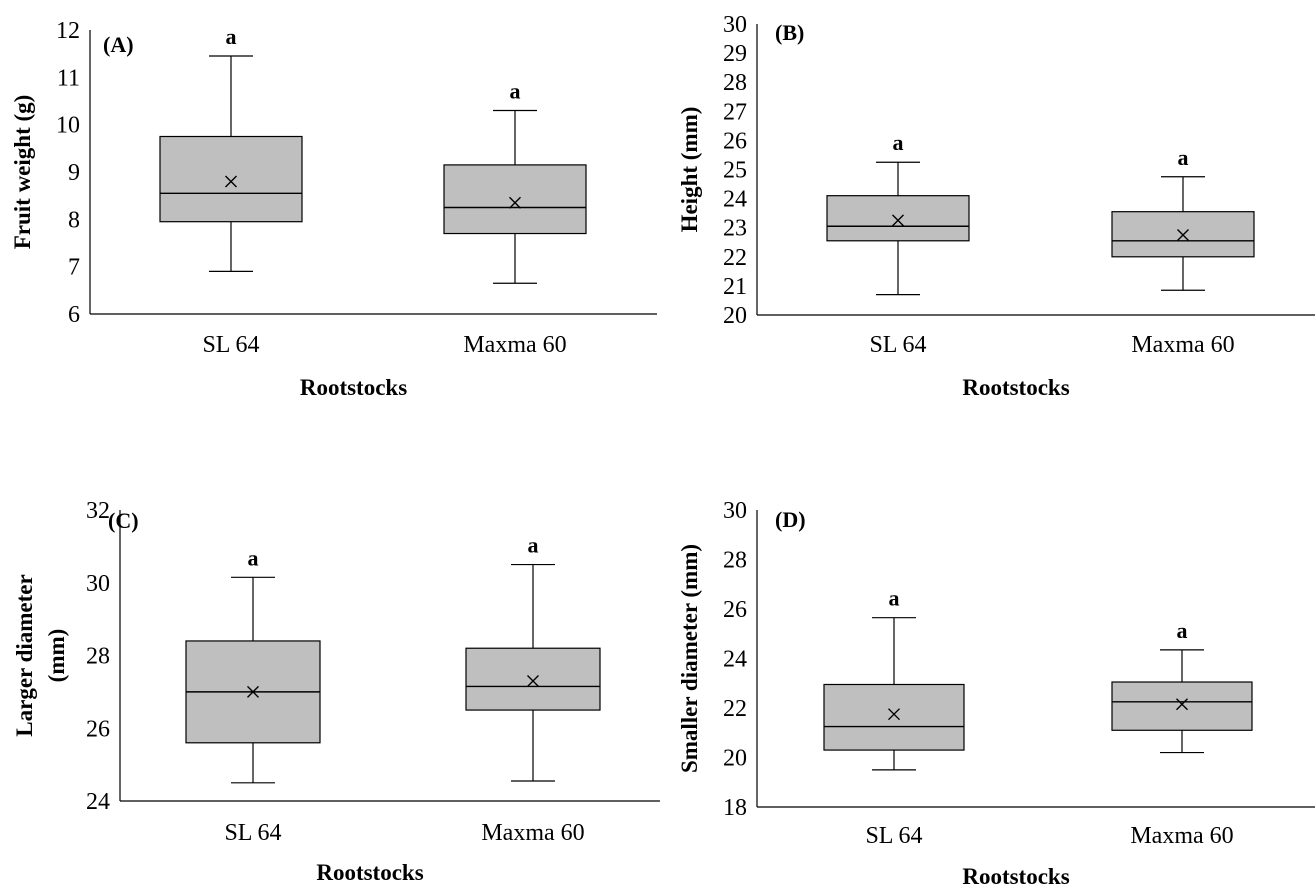  I want to click on panel-a-box-1-mean-marker, so click(231, 181).